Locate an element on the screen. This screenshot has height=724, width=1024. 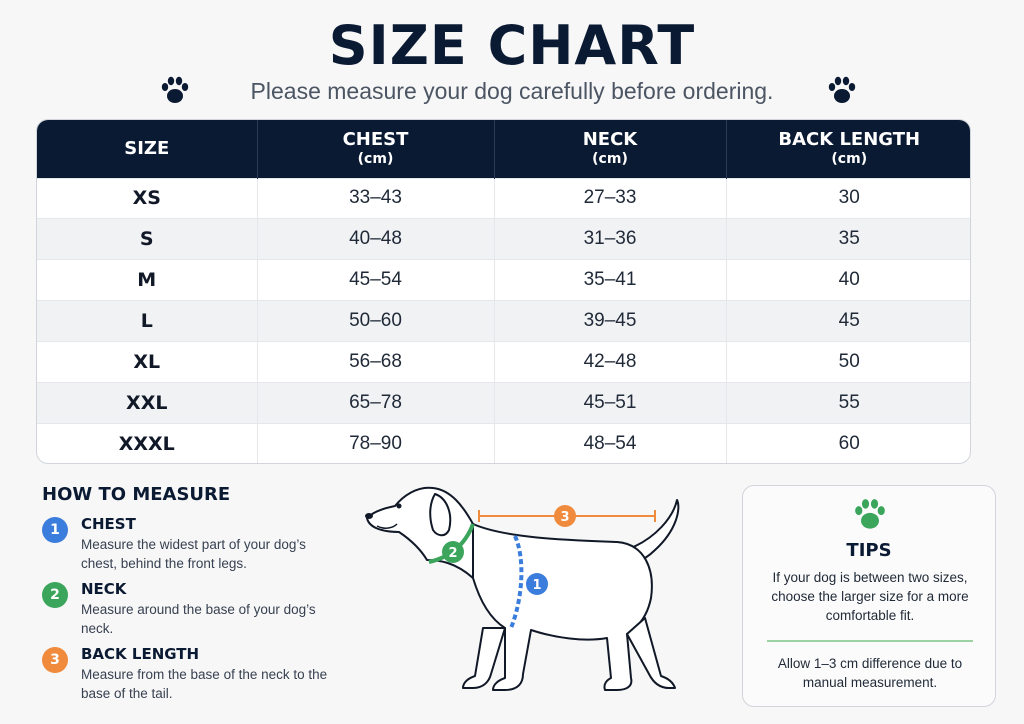
size-cell: S is located at coordinates (147, 239).